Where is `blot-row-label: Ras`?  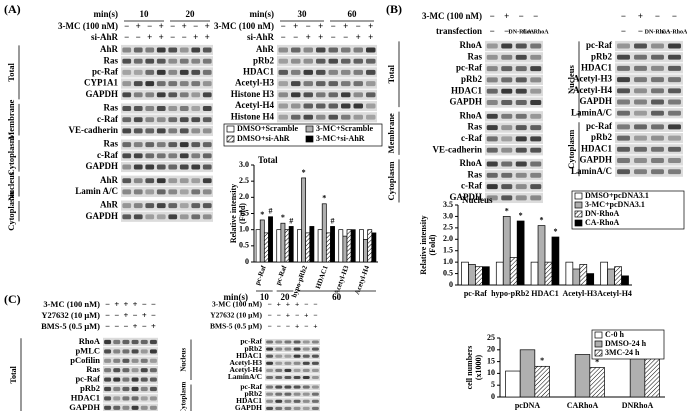
blot-row-label: Ras is located at coordinates (474, 127).